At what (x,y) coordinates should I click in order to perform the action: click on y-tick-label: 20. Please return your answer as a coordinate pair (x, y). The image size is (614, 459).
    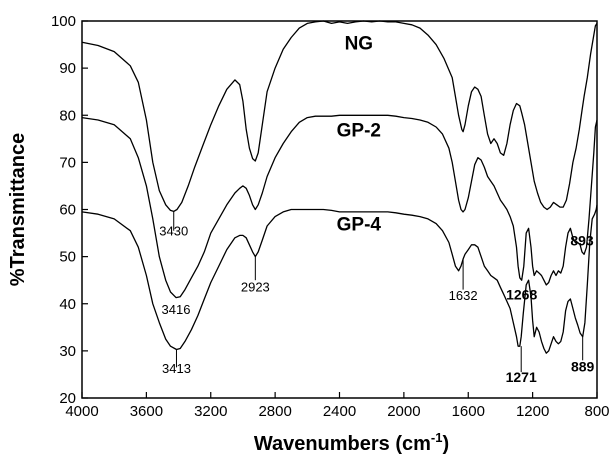
    Looking at the image, I should click on (67, 398).